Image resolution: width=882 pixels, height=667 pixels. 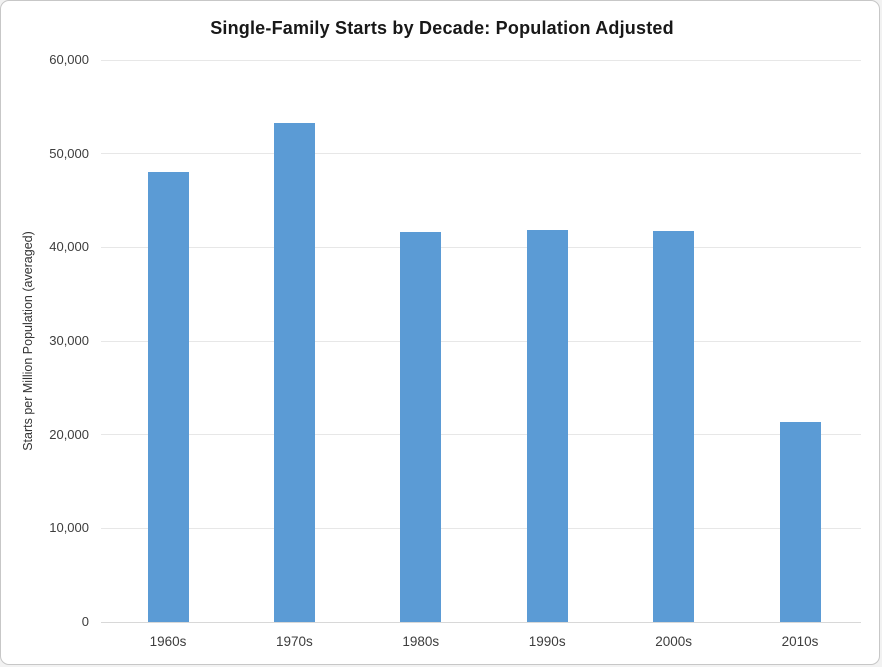 I want to click on y-tick-label: 20,000, so click(x=69, y=434).